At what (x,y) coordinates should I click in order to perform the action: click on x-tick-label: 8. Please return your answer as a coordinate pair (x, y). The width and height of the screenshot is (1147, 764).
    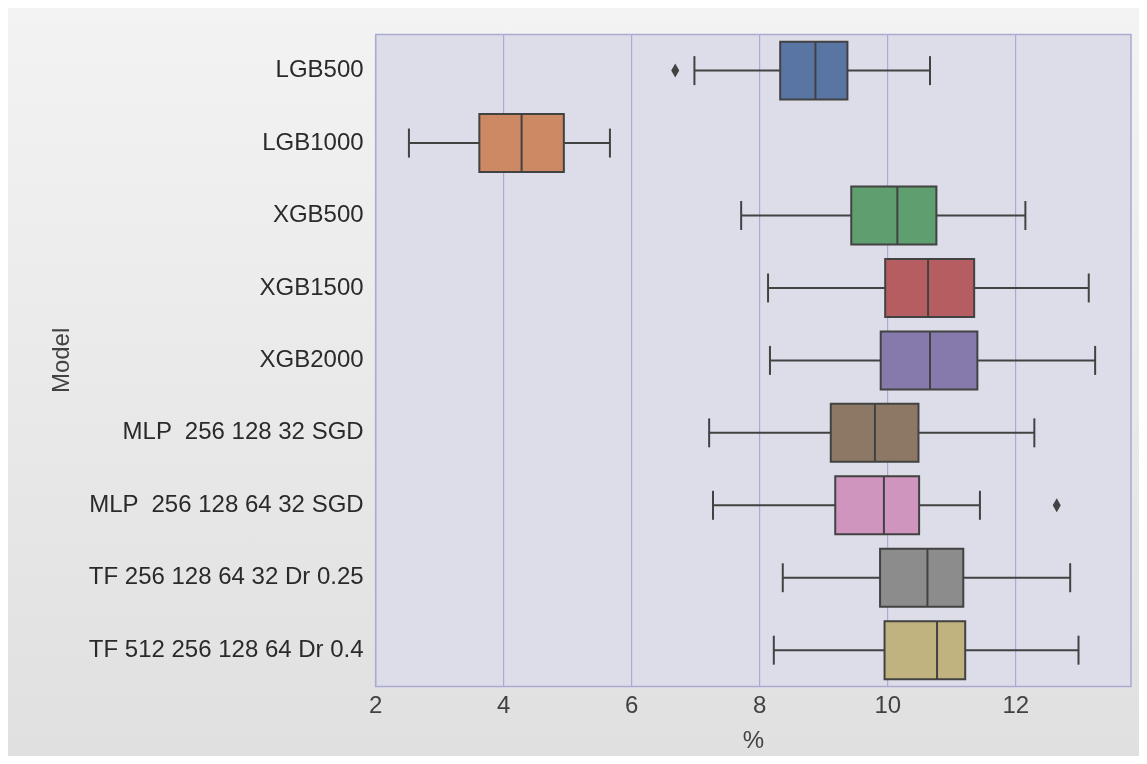
    Looking at the image, I should click on (760, 705).